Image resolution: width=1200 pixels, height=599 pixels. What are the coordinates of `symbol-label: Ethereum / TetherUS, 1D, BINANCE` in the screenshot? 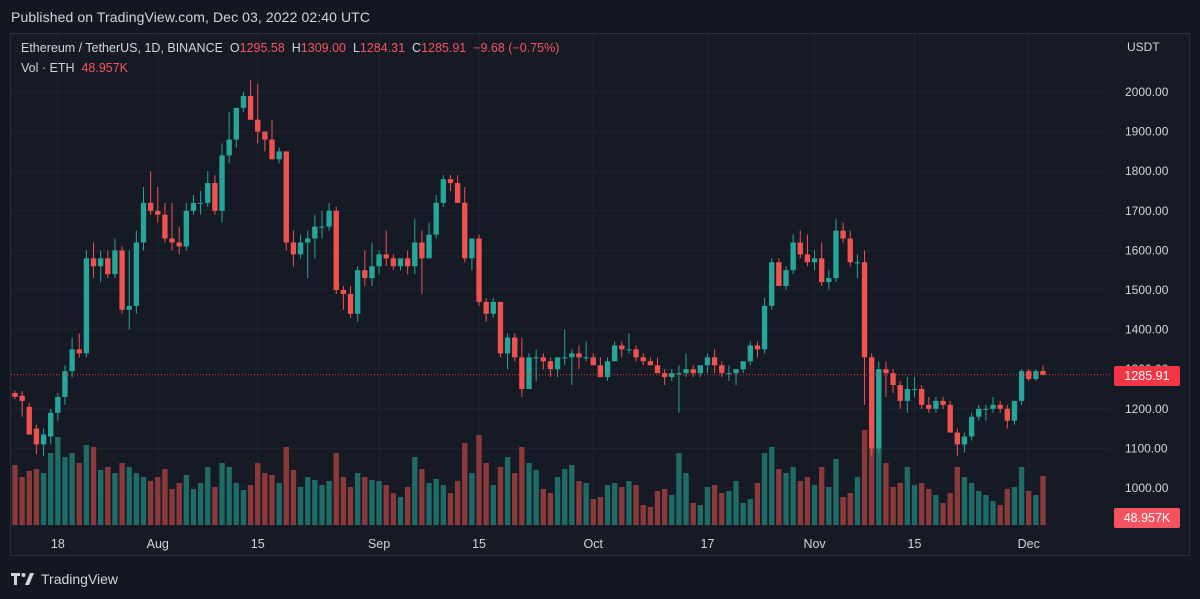 It's located at (122, 48).